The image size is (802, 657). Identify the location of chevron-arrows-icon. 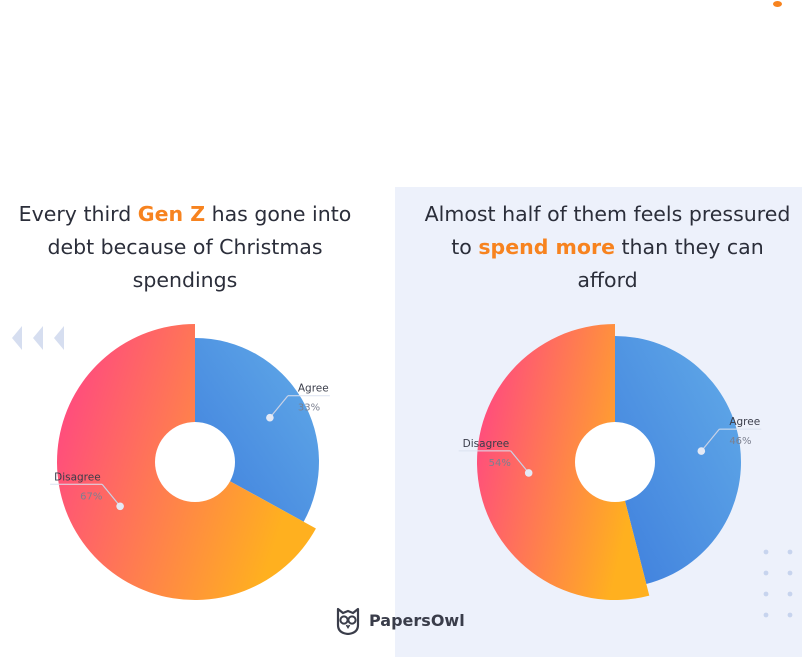
(38, 338).